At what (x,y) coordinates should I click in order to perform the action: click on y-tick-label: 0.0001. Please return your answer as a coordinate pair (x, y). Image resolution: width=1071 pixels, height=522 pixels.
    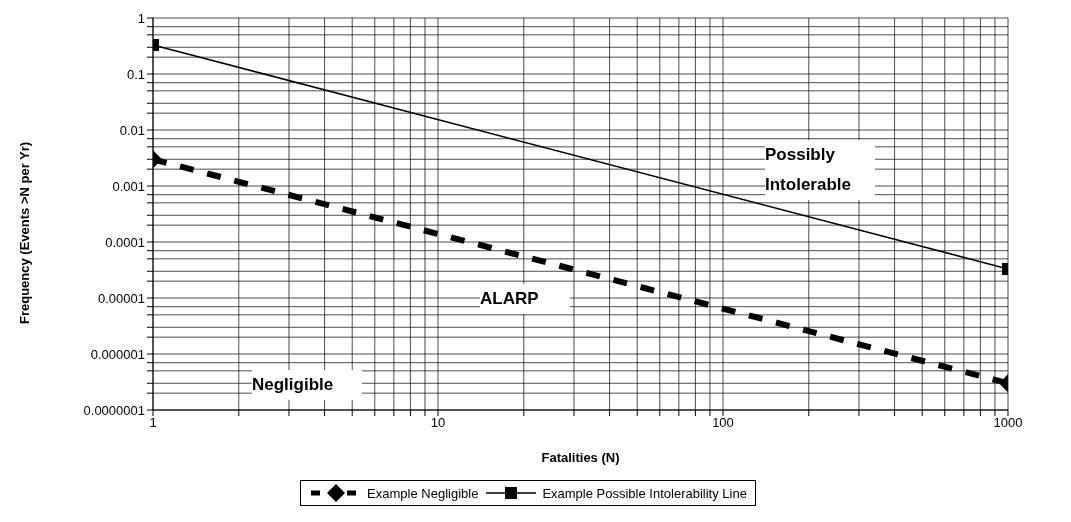
    Looking at the image, I should click on (125, 242).